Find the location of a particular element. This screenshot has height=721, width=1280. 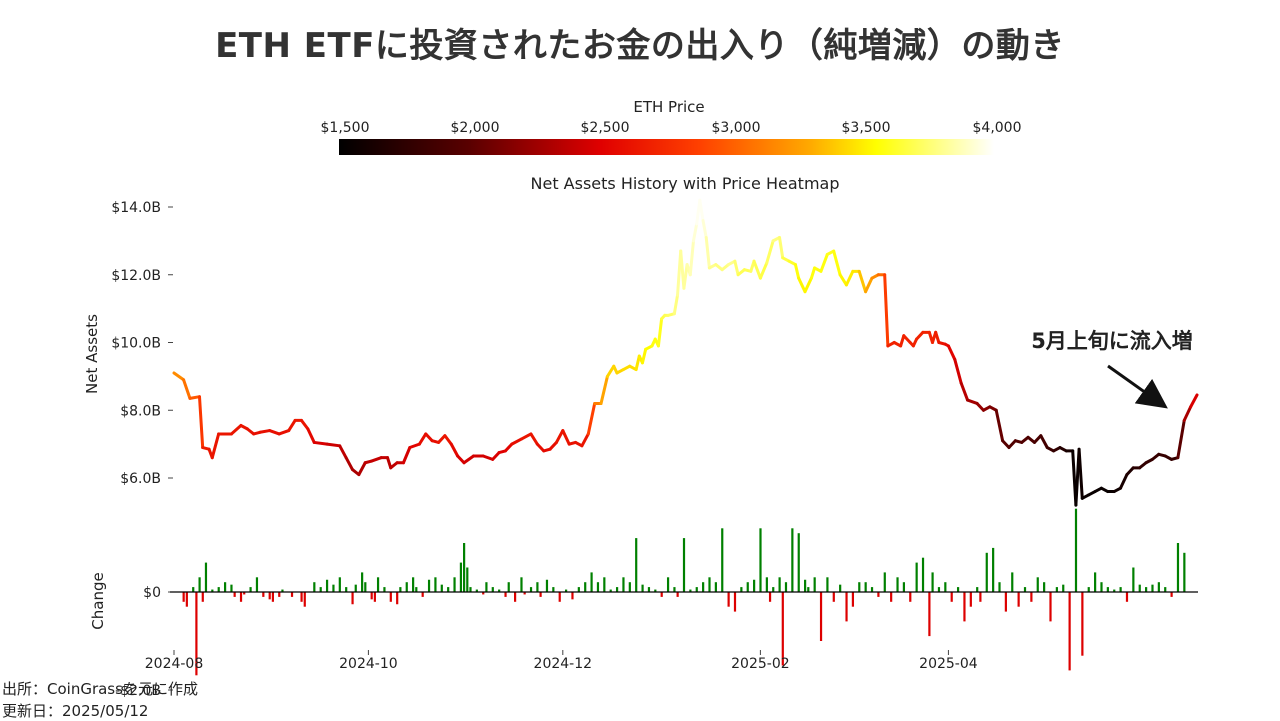

x-tick-label: 2025-02 is located at coordinates (760, 664).